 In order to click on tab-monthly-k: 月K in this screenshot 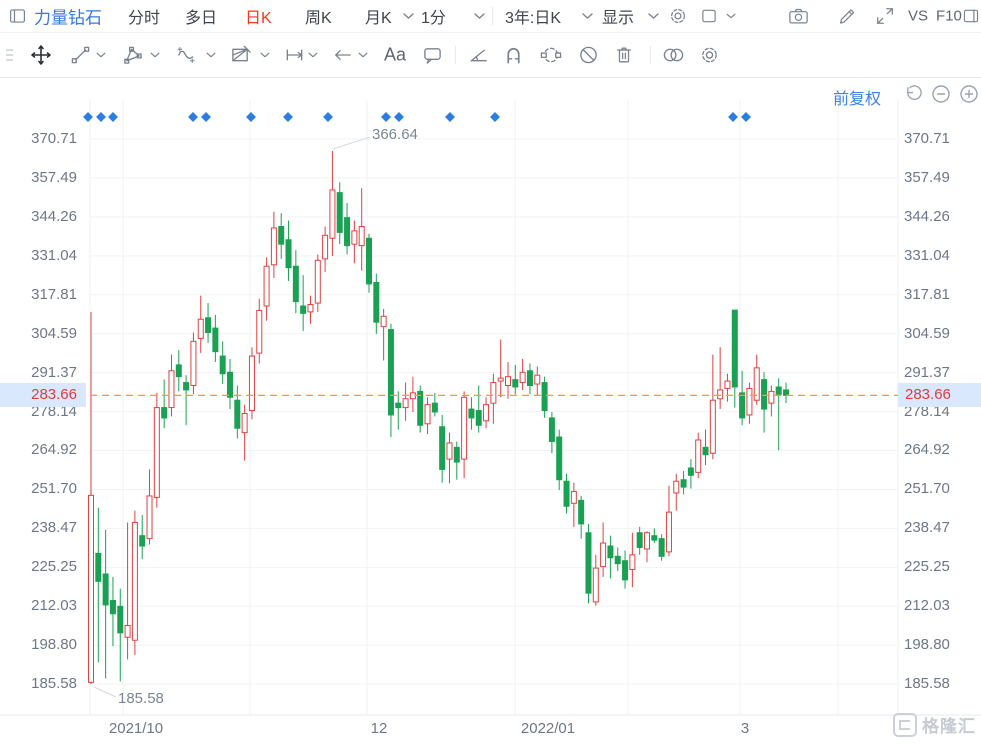, I will do `click(378, 18)`.